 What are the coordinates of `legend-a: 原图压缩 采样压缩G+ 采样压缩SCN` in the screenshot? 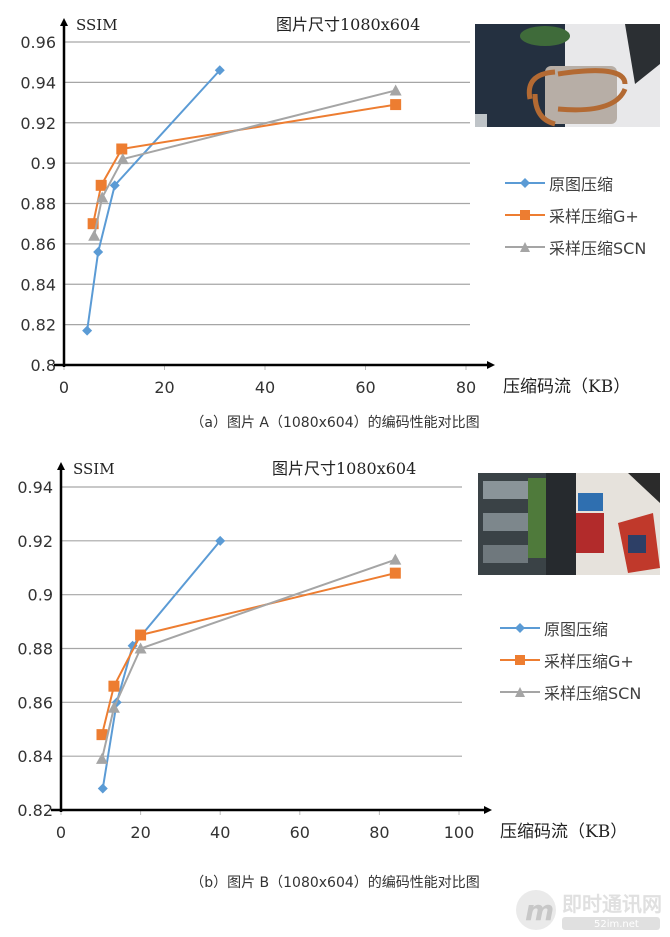 It's located at (575, 215).